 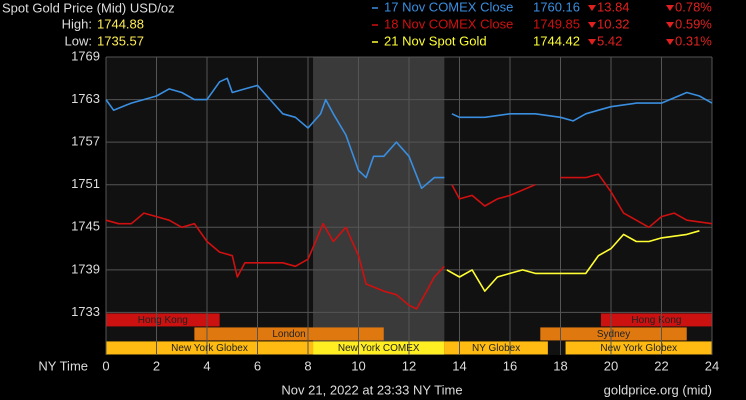 What do you see at coordinates (85, 141) in the screenshot?
I see `y-tick-label: 1757` at bounding box center [85, 141].